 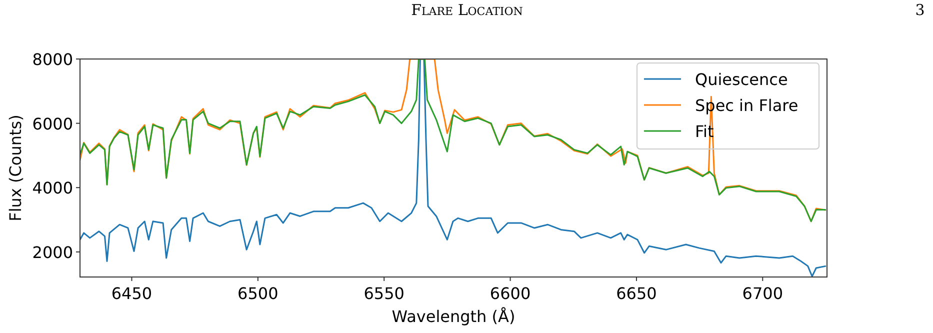 I want to click on legend-label: Quiescence, so click(x=741, y=79).